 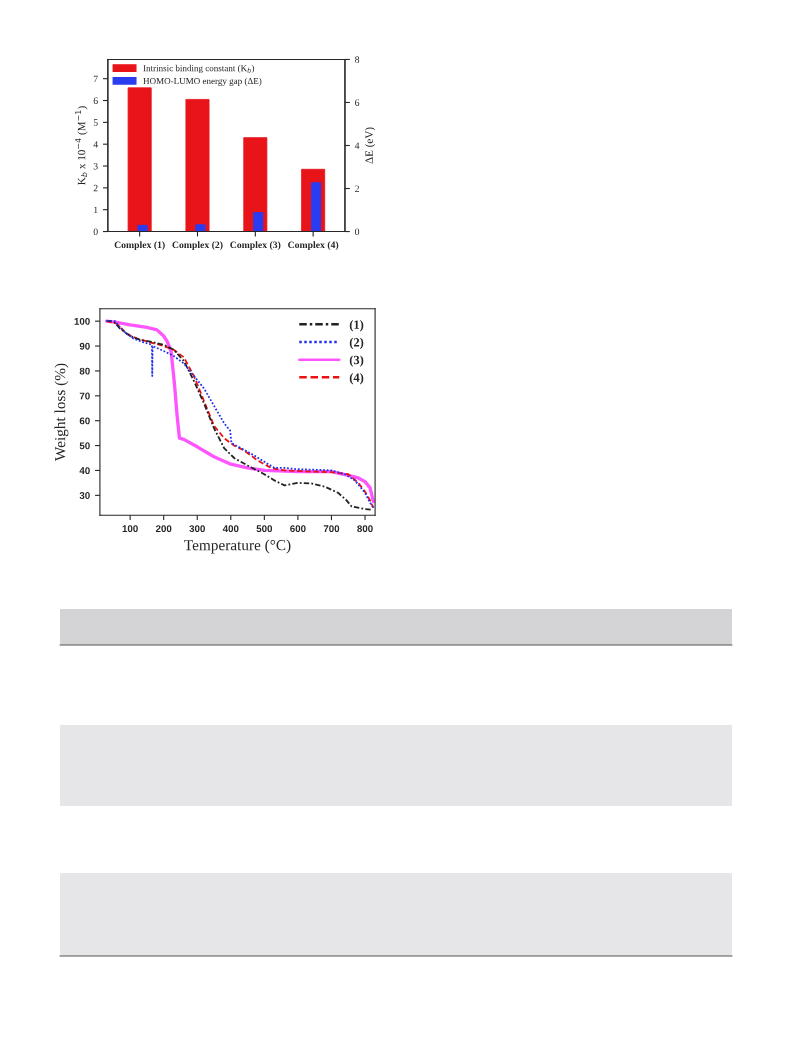 What do you see at coordinates (130, 529) in the screenshot?
I see `x-tick-label: 100` at bounding box center [130, 529].